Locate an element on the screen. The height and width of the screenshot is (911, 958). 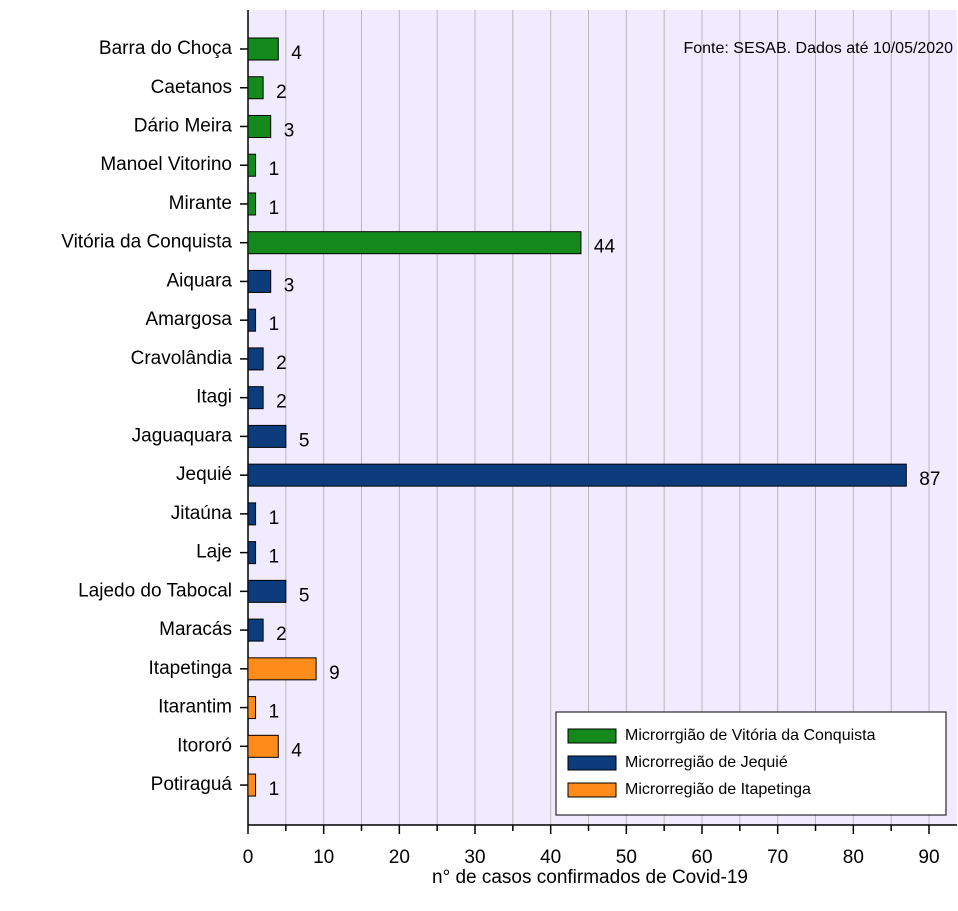
value-label: 87 is located at coordinates (929, 479).